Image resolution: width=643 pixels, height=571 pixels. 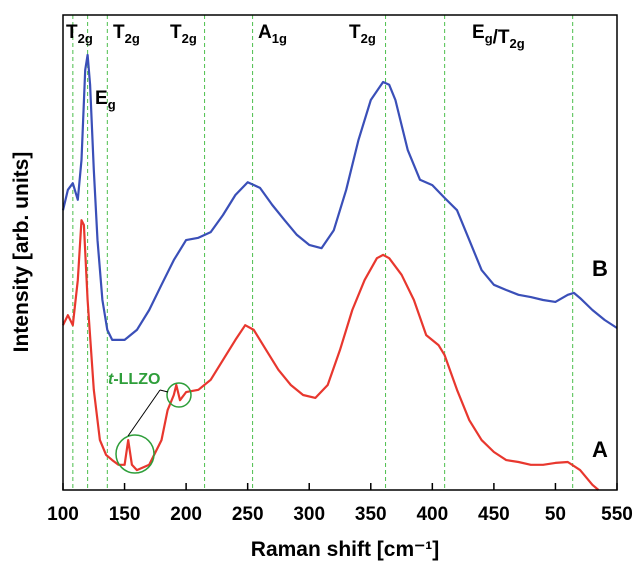 I want to click on x-tick-label: 450, so click(x=494, y=514).